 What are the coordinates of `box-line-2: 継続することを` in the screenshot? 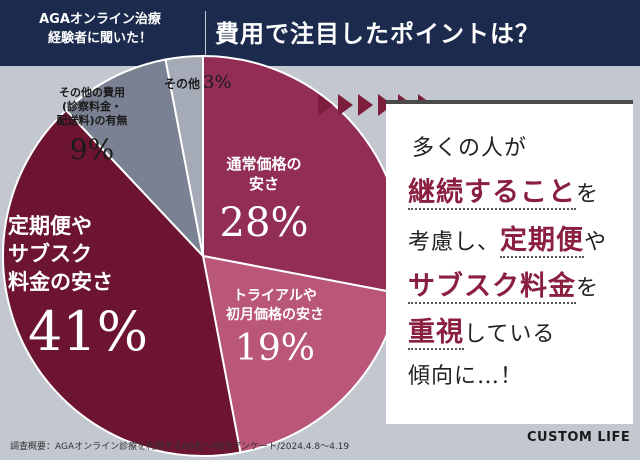 It's located at (524, 193).